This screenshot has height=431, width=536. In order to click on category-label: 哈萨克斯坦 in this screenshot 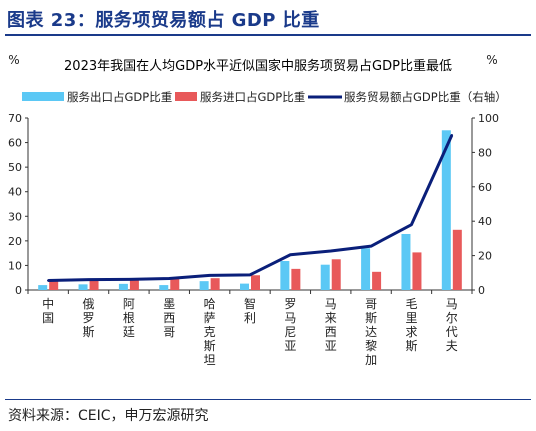, I will do `click(210, 332)`.